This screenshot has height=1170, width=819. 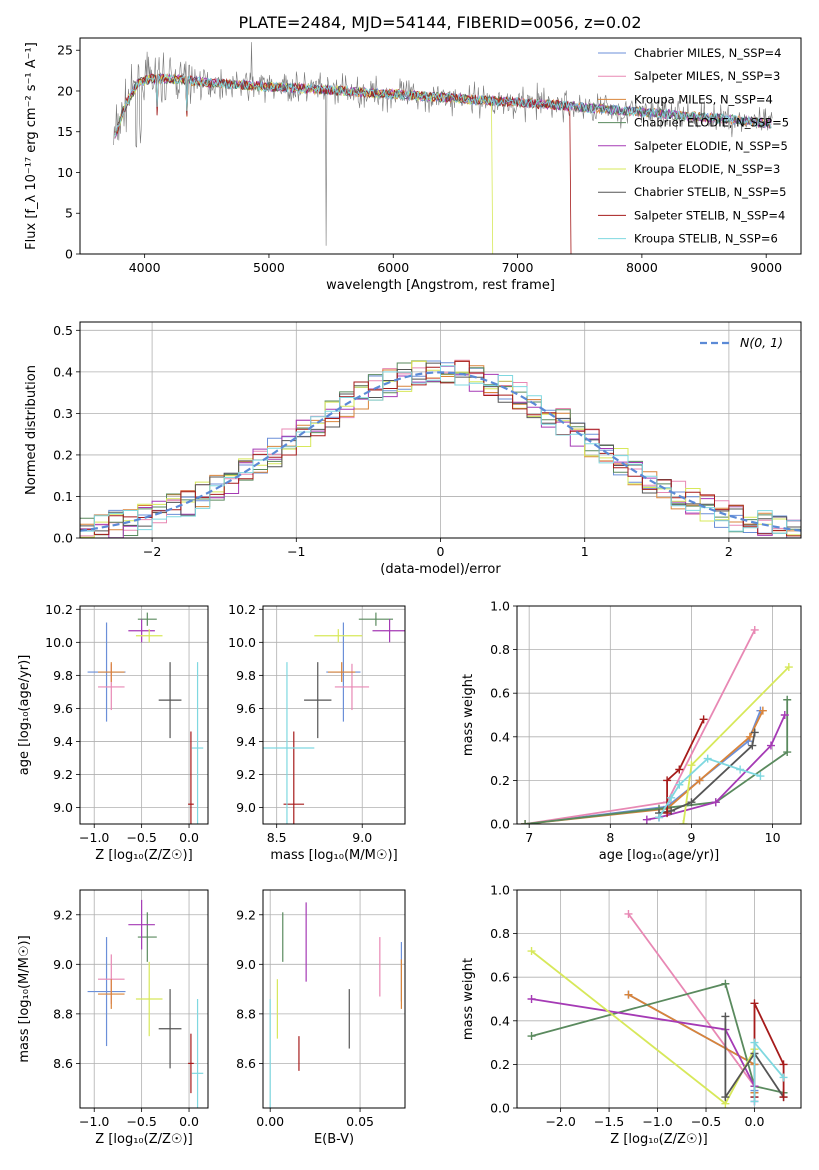 I want to click on x-axis-label: E(B-V), so click(x=334, y=1139).